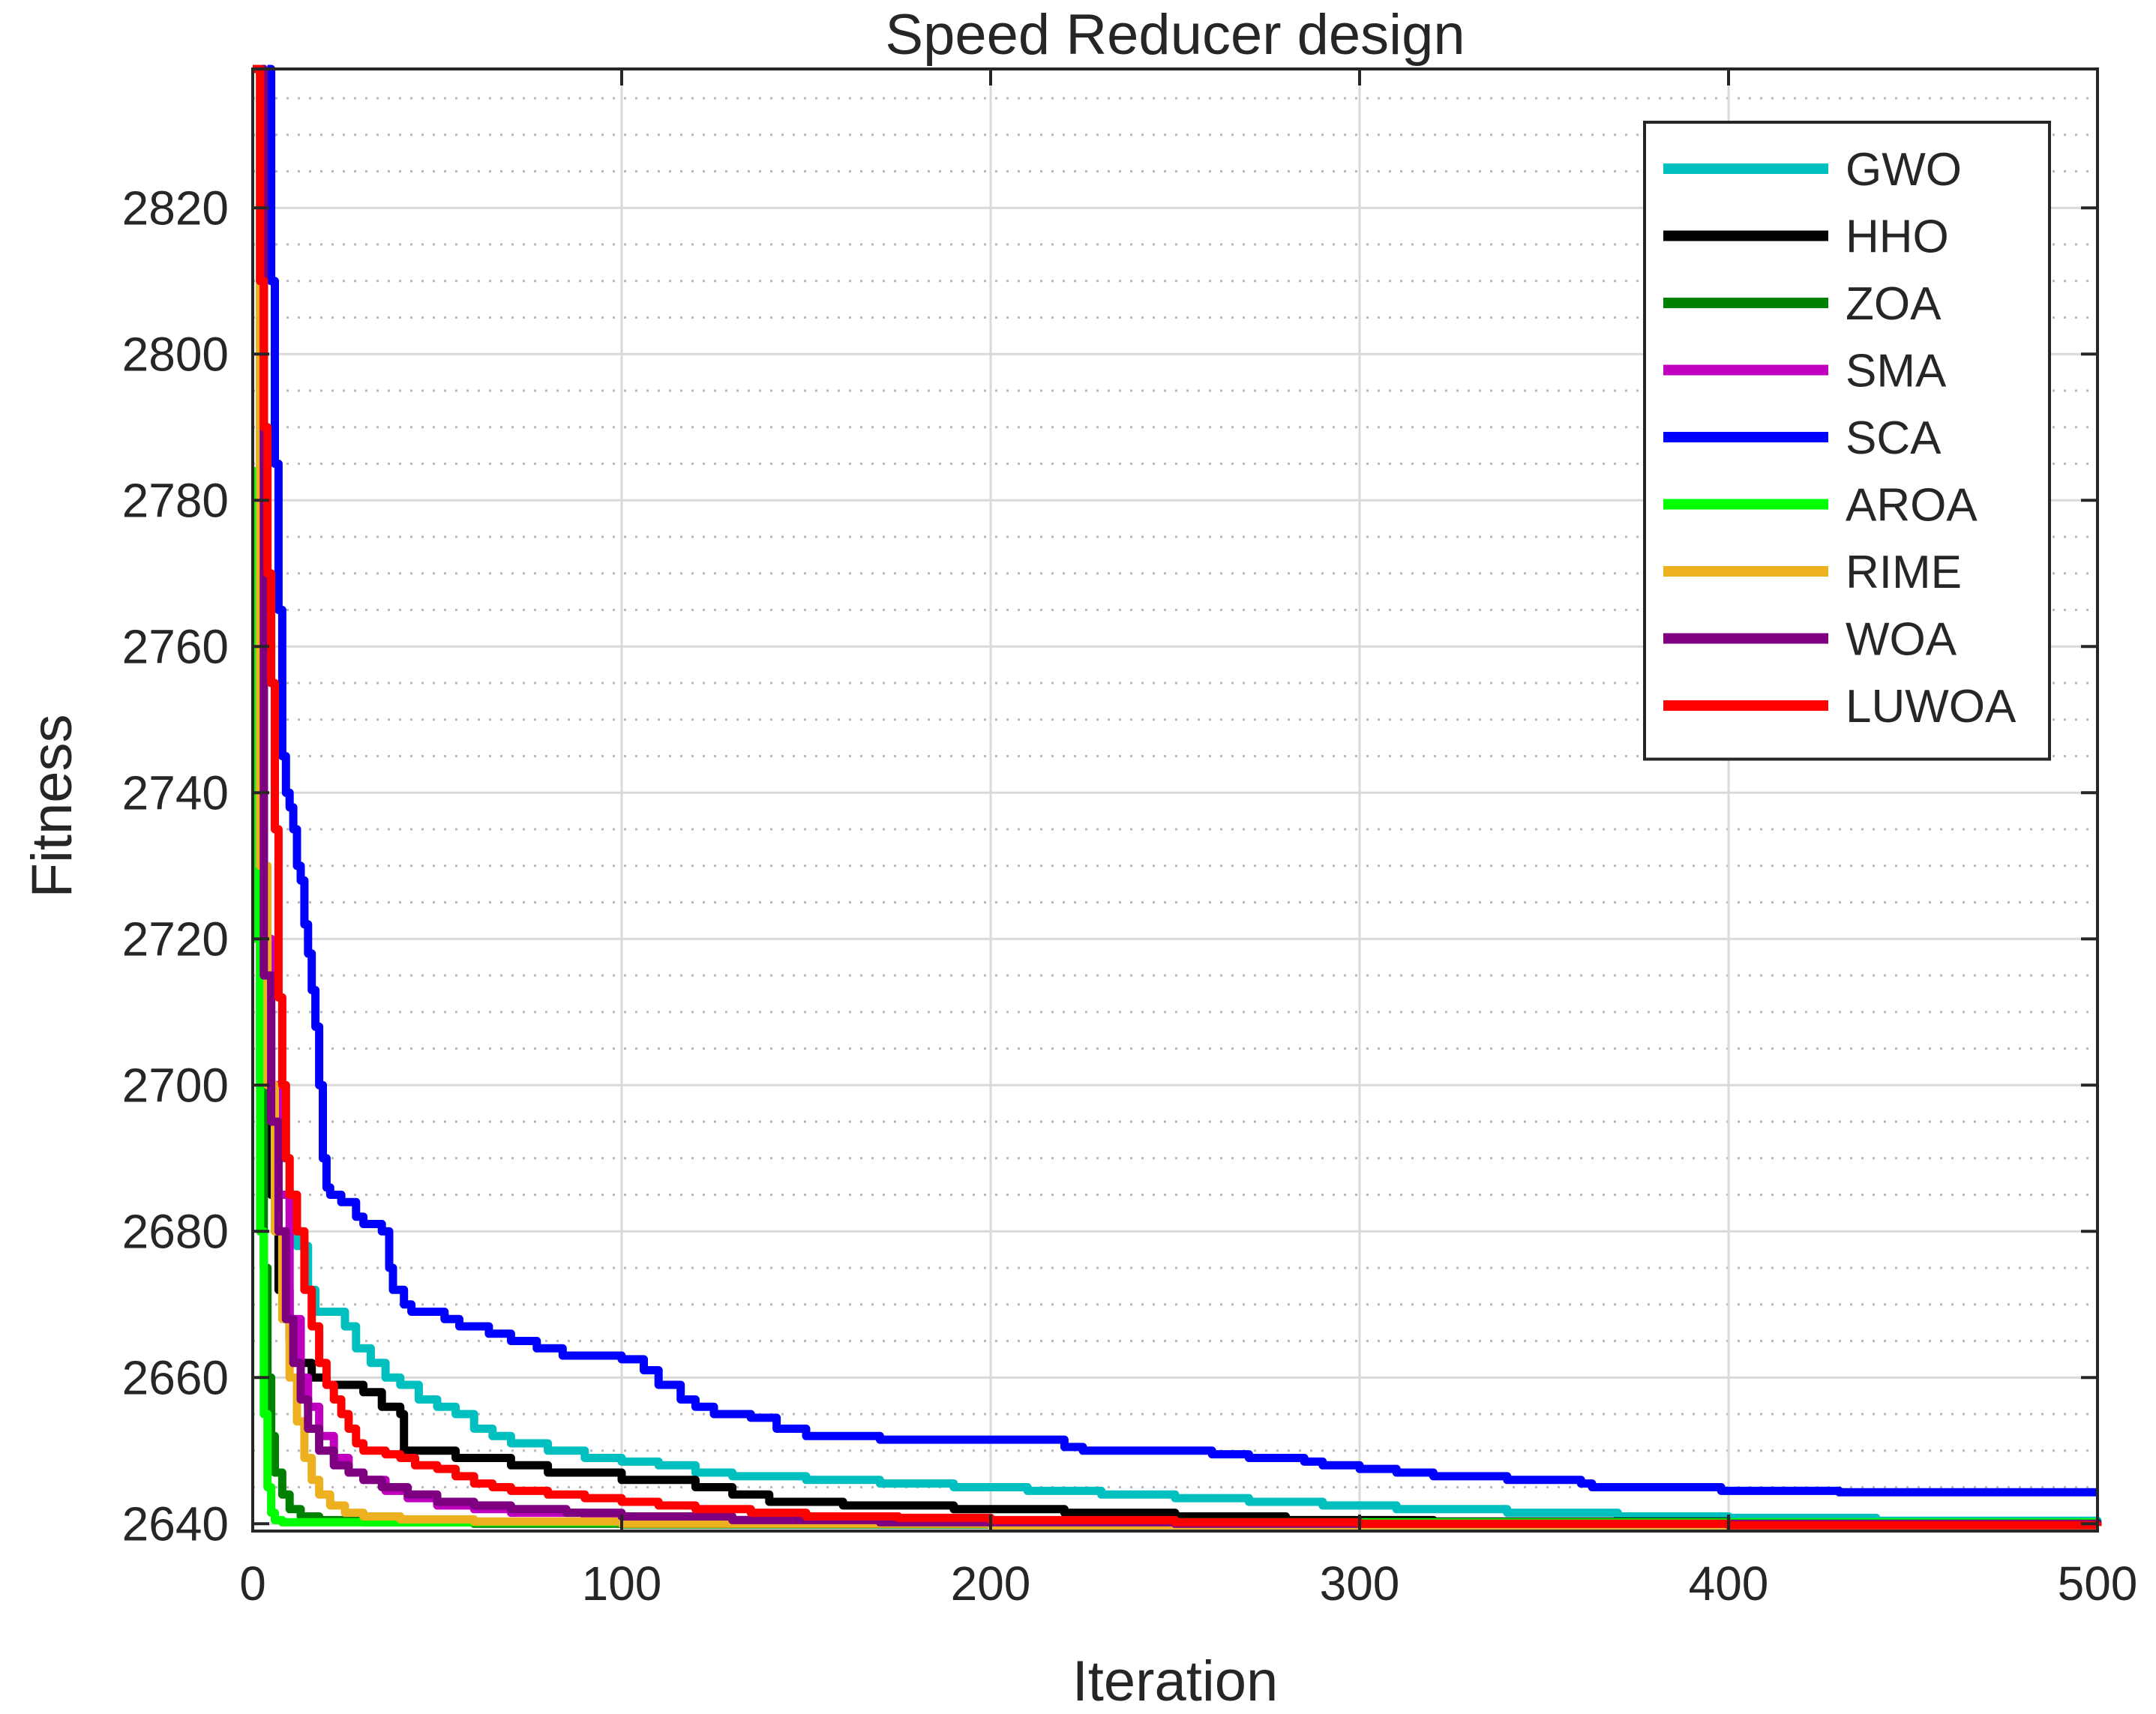  What do you see at coordinates (1894, 304) in the screenshot?
I see `legend-label-zoa: ZOA` at bounding box center [1894, 304].